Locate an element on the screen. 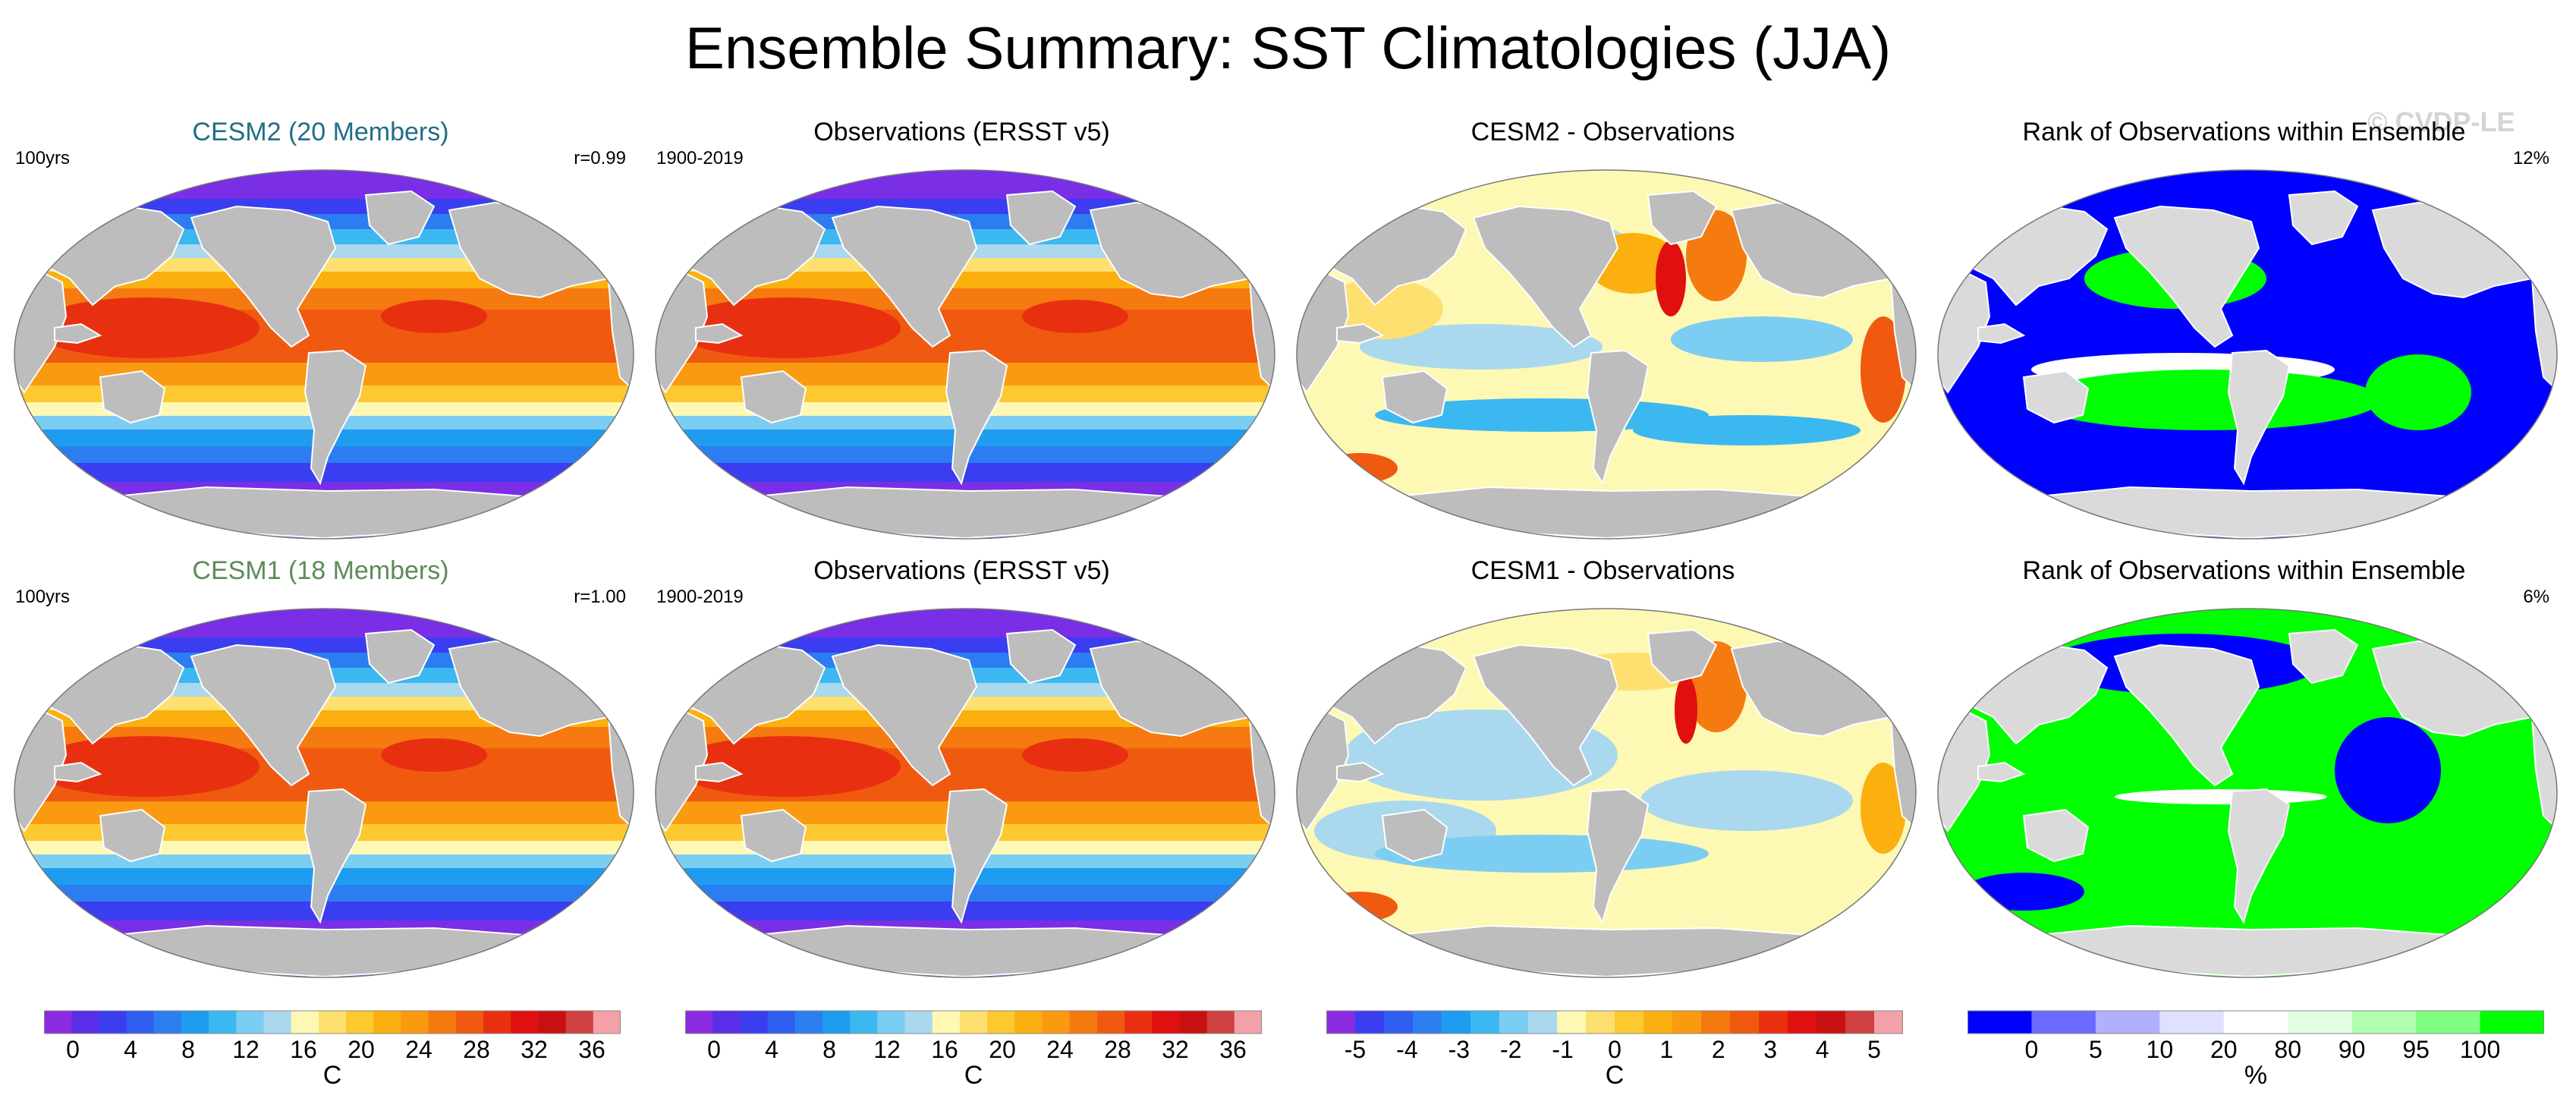 This screenshot has height=1114, width=2576. colorbar-tick-label: 95 is located at coordinates (2416, 1049).